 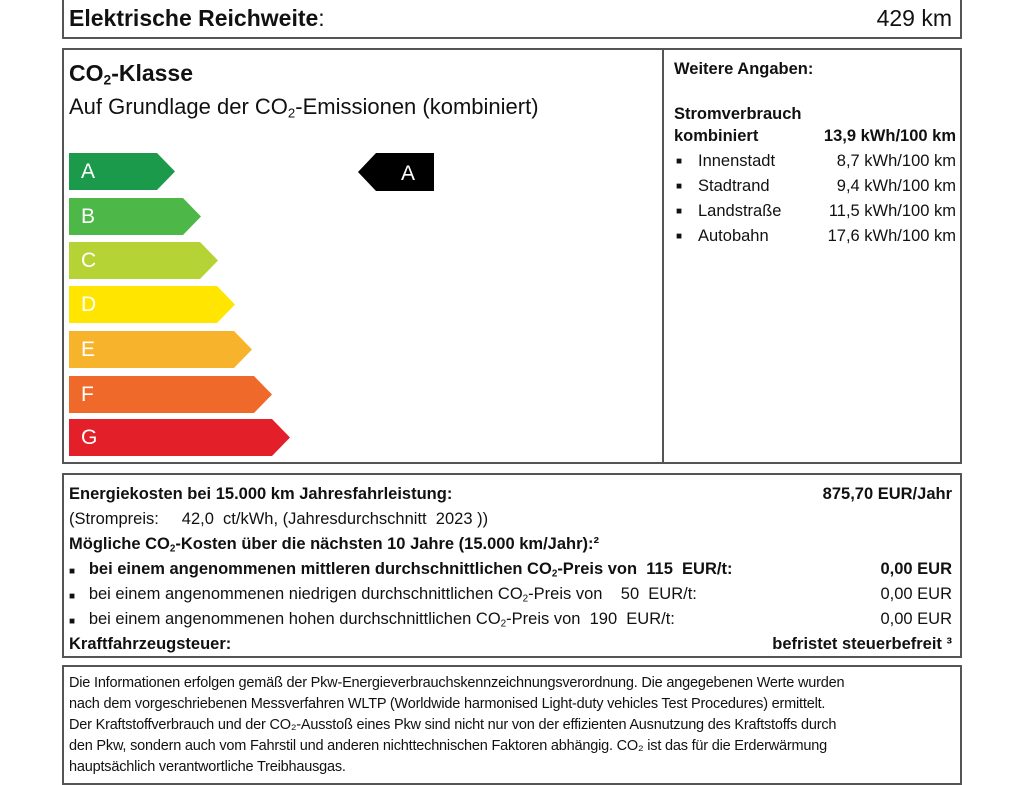 What do you see at coordinates (914, 18) in the screenshot?
I see `range-value: 429 km` at bounding box center [914, 18].